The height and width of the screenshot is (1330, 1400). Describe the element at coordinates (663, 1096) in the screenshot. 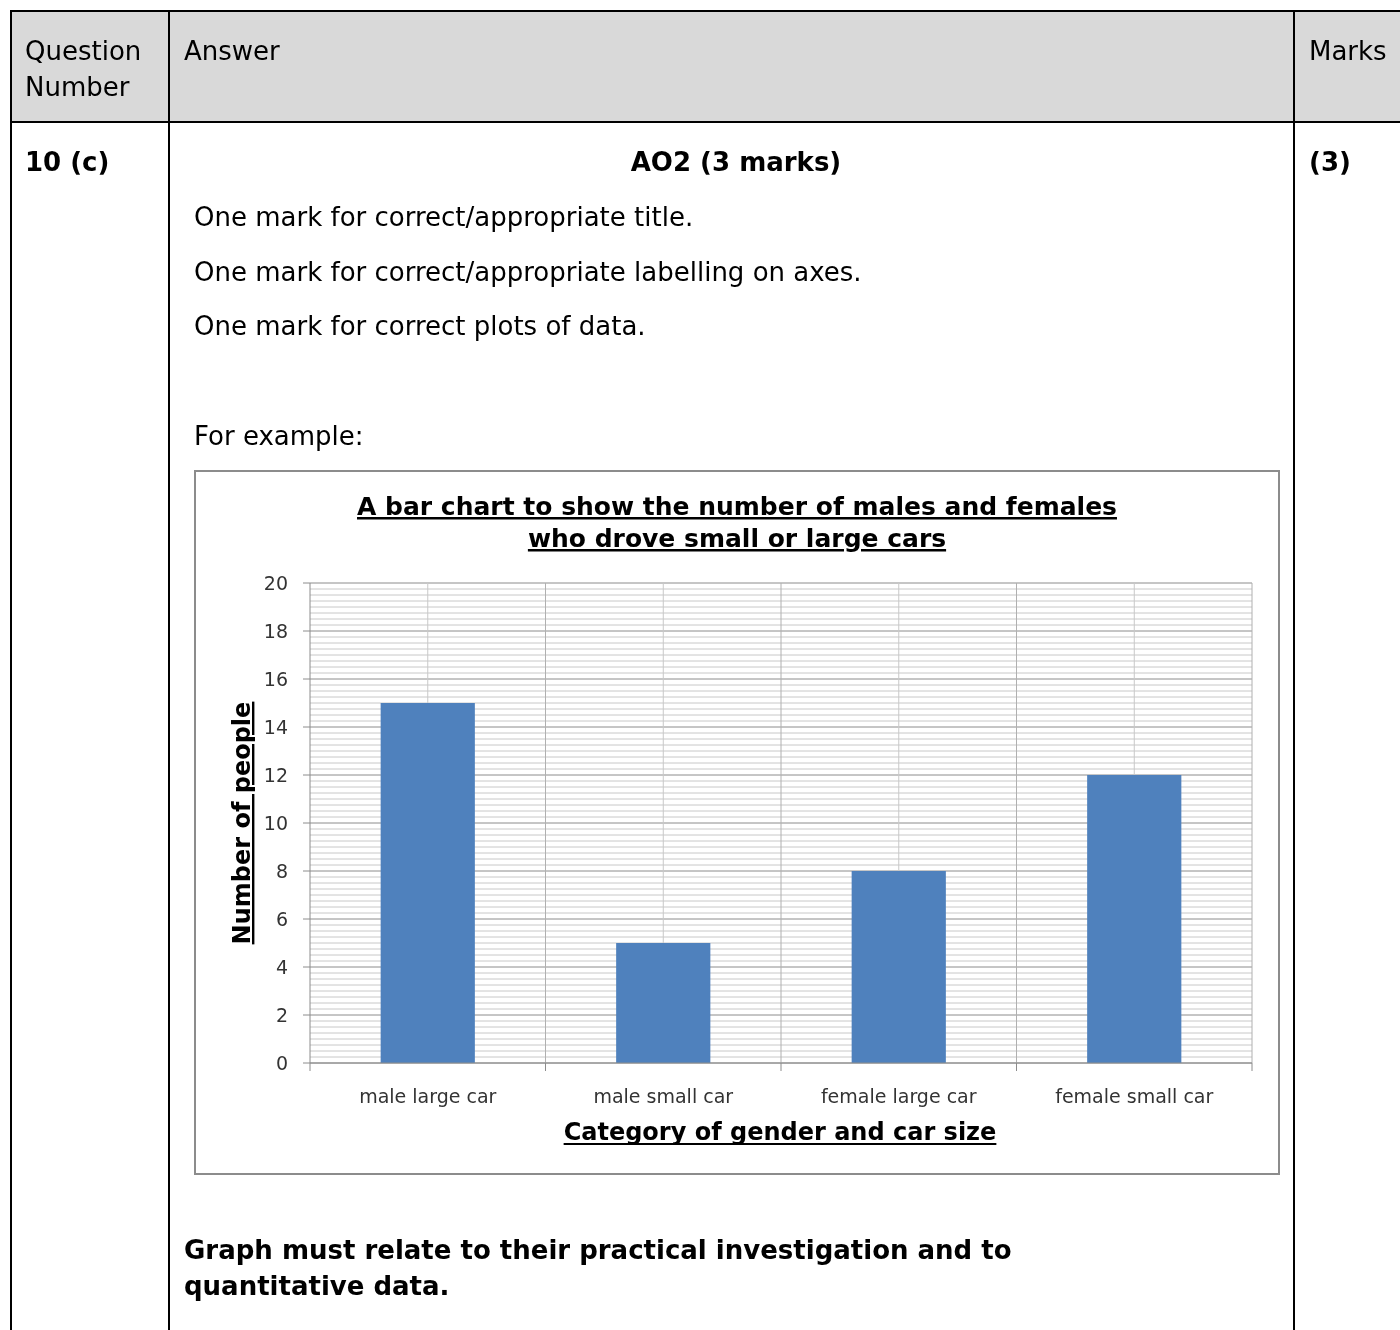

I see `x-tick-label: male small car` at that location.